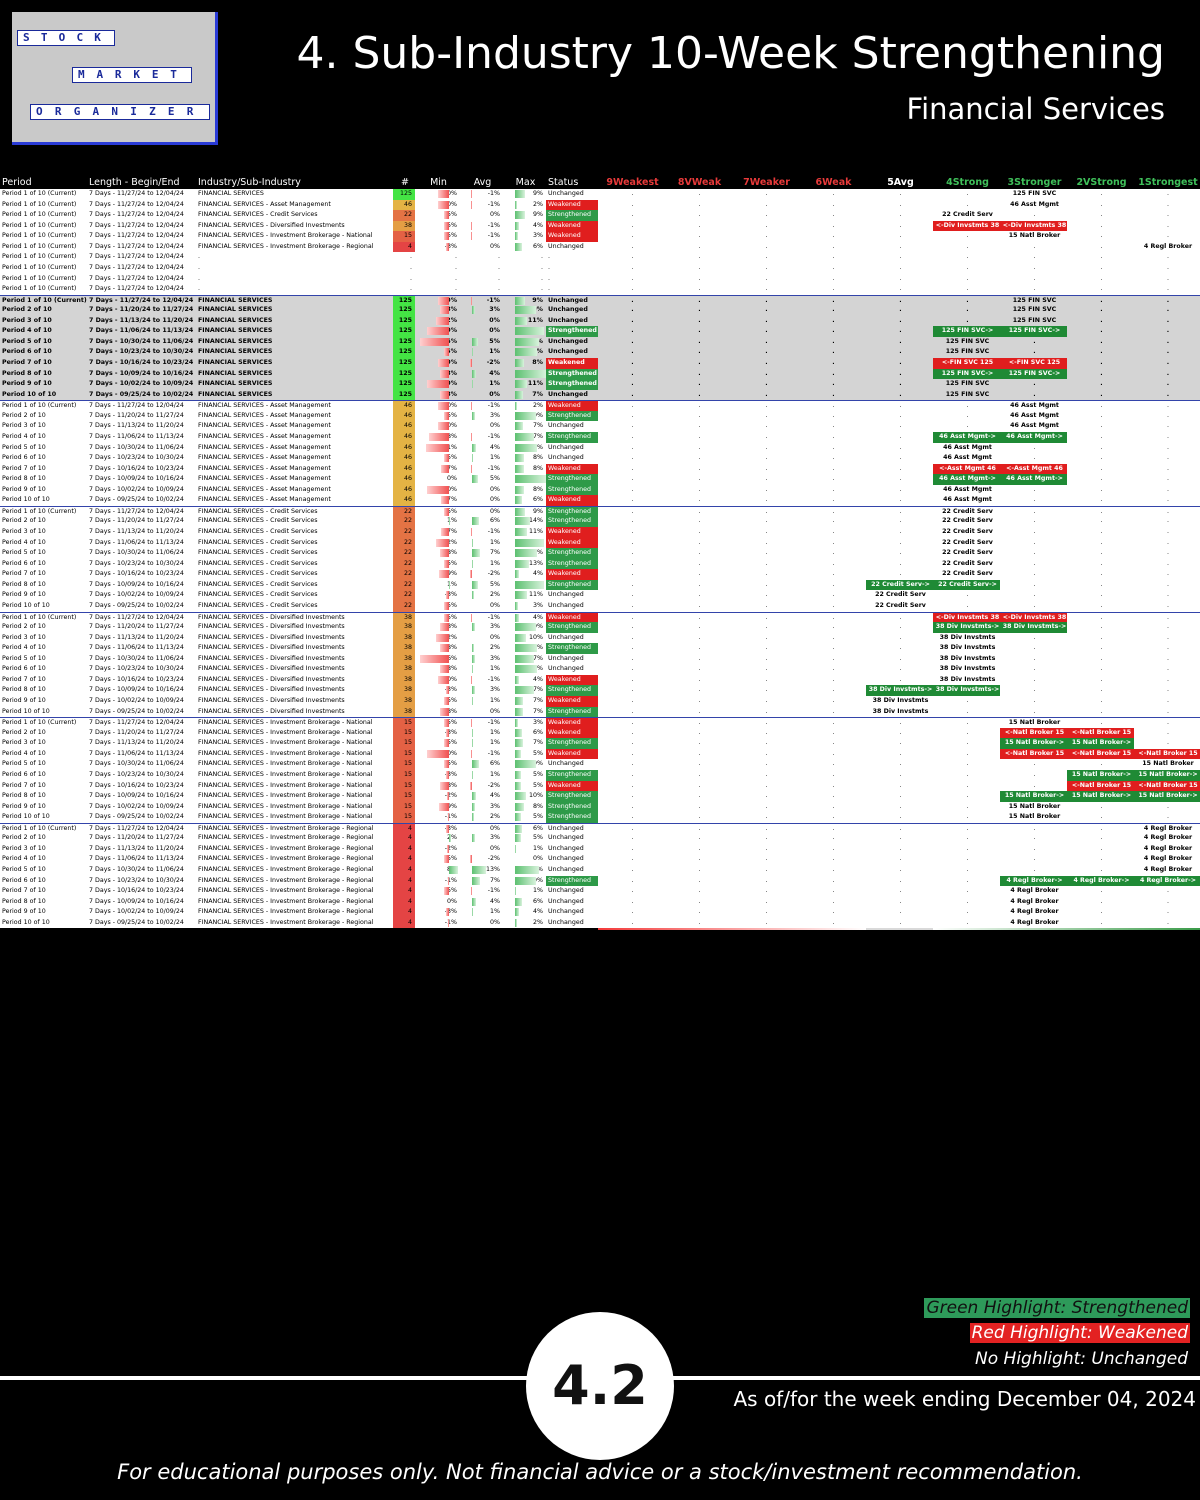  I want to click on max: 8%, so click(524, 363).